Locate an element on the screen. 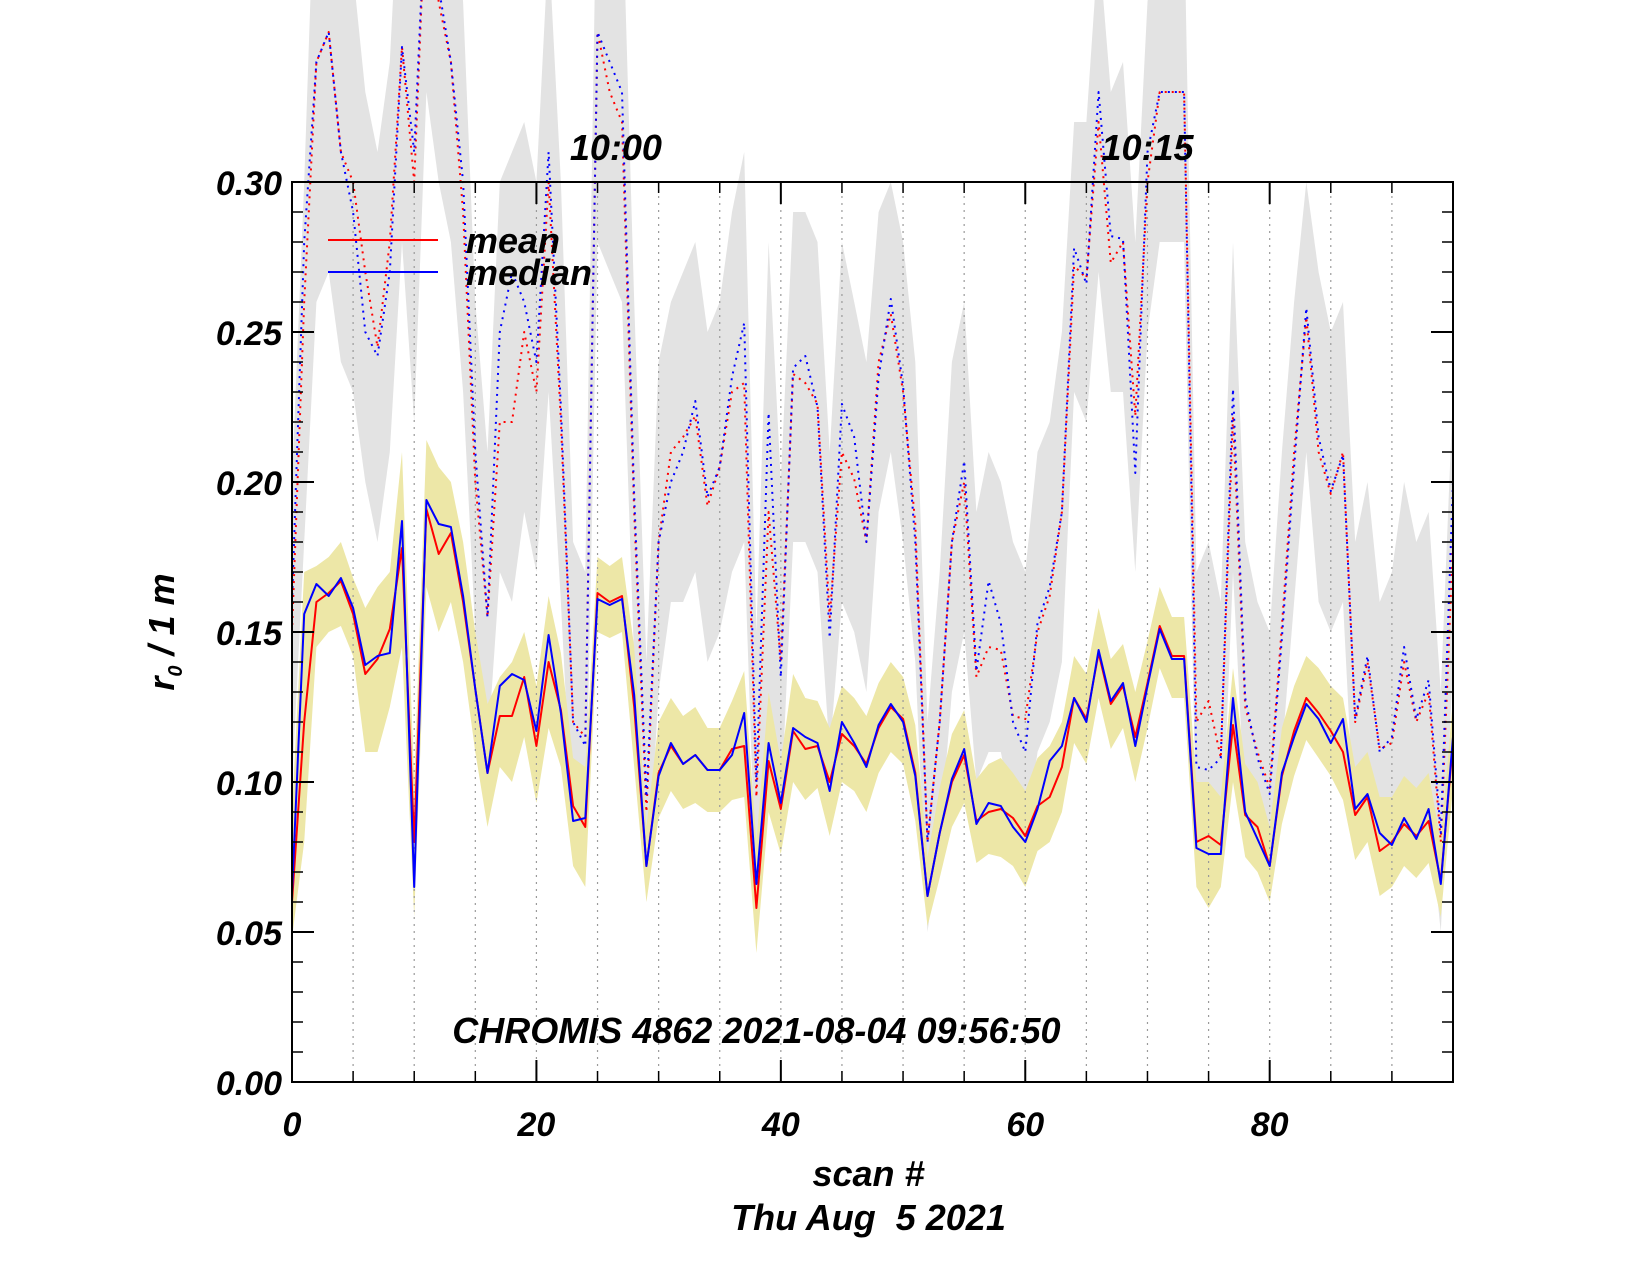 The image size is (1651, 1280). x-tick-label: 40 is located at coordinates (780, 1125).